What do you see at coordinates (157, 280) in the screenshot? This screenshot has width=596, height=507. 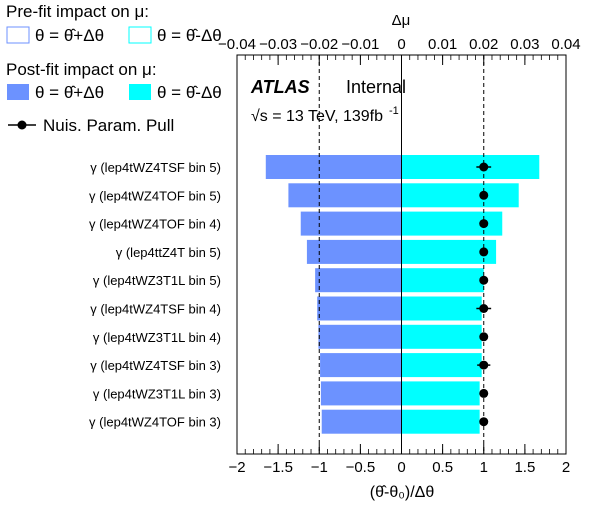 I see `parameter-label-4: γ (lep4tWZ3T1L bin 5)` at bounding box center [157, 280].